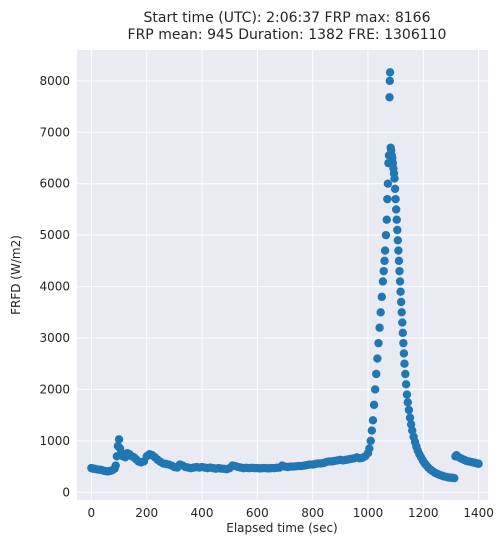 The height and width of the screenshot is (547, 497). What do you see at coordinates (16, 275) in the screenshot?
I see `y-axis-label: FRFD (W/m2)` at bounding box center [16, 275].